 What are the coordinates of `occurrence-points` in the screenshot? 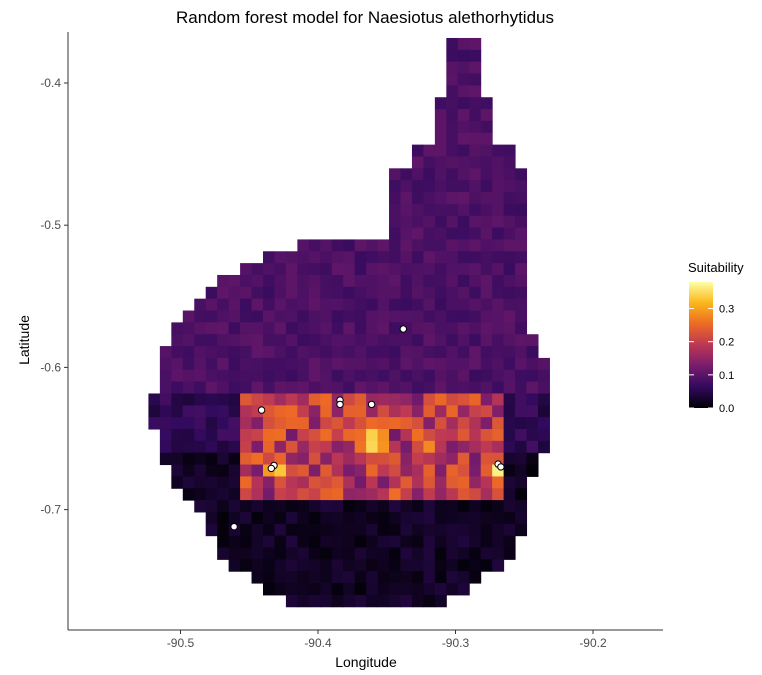 It's located at (367, 428).